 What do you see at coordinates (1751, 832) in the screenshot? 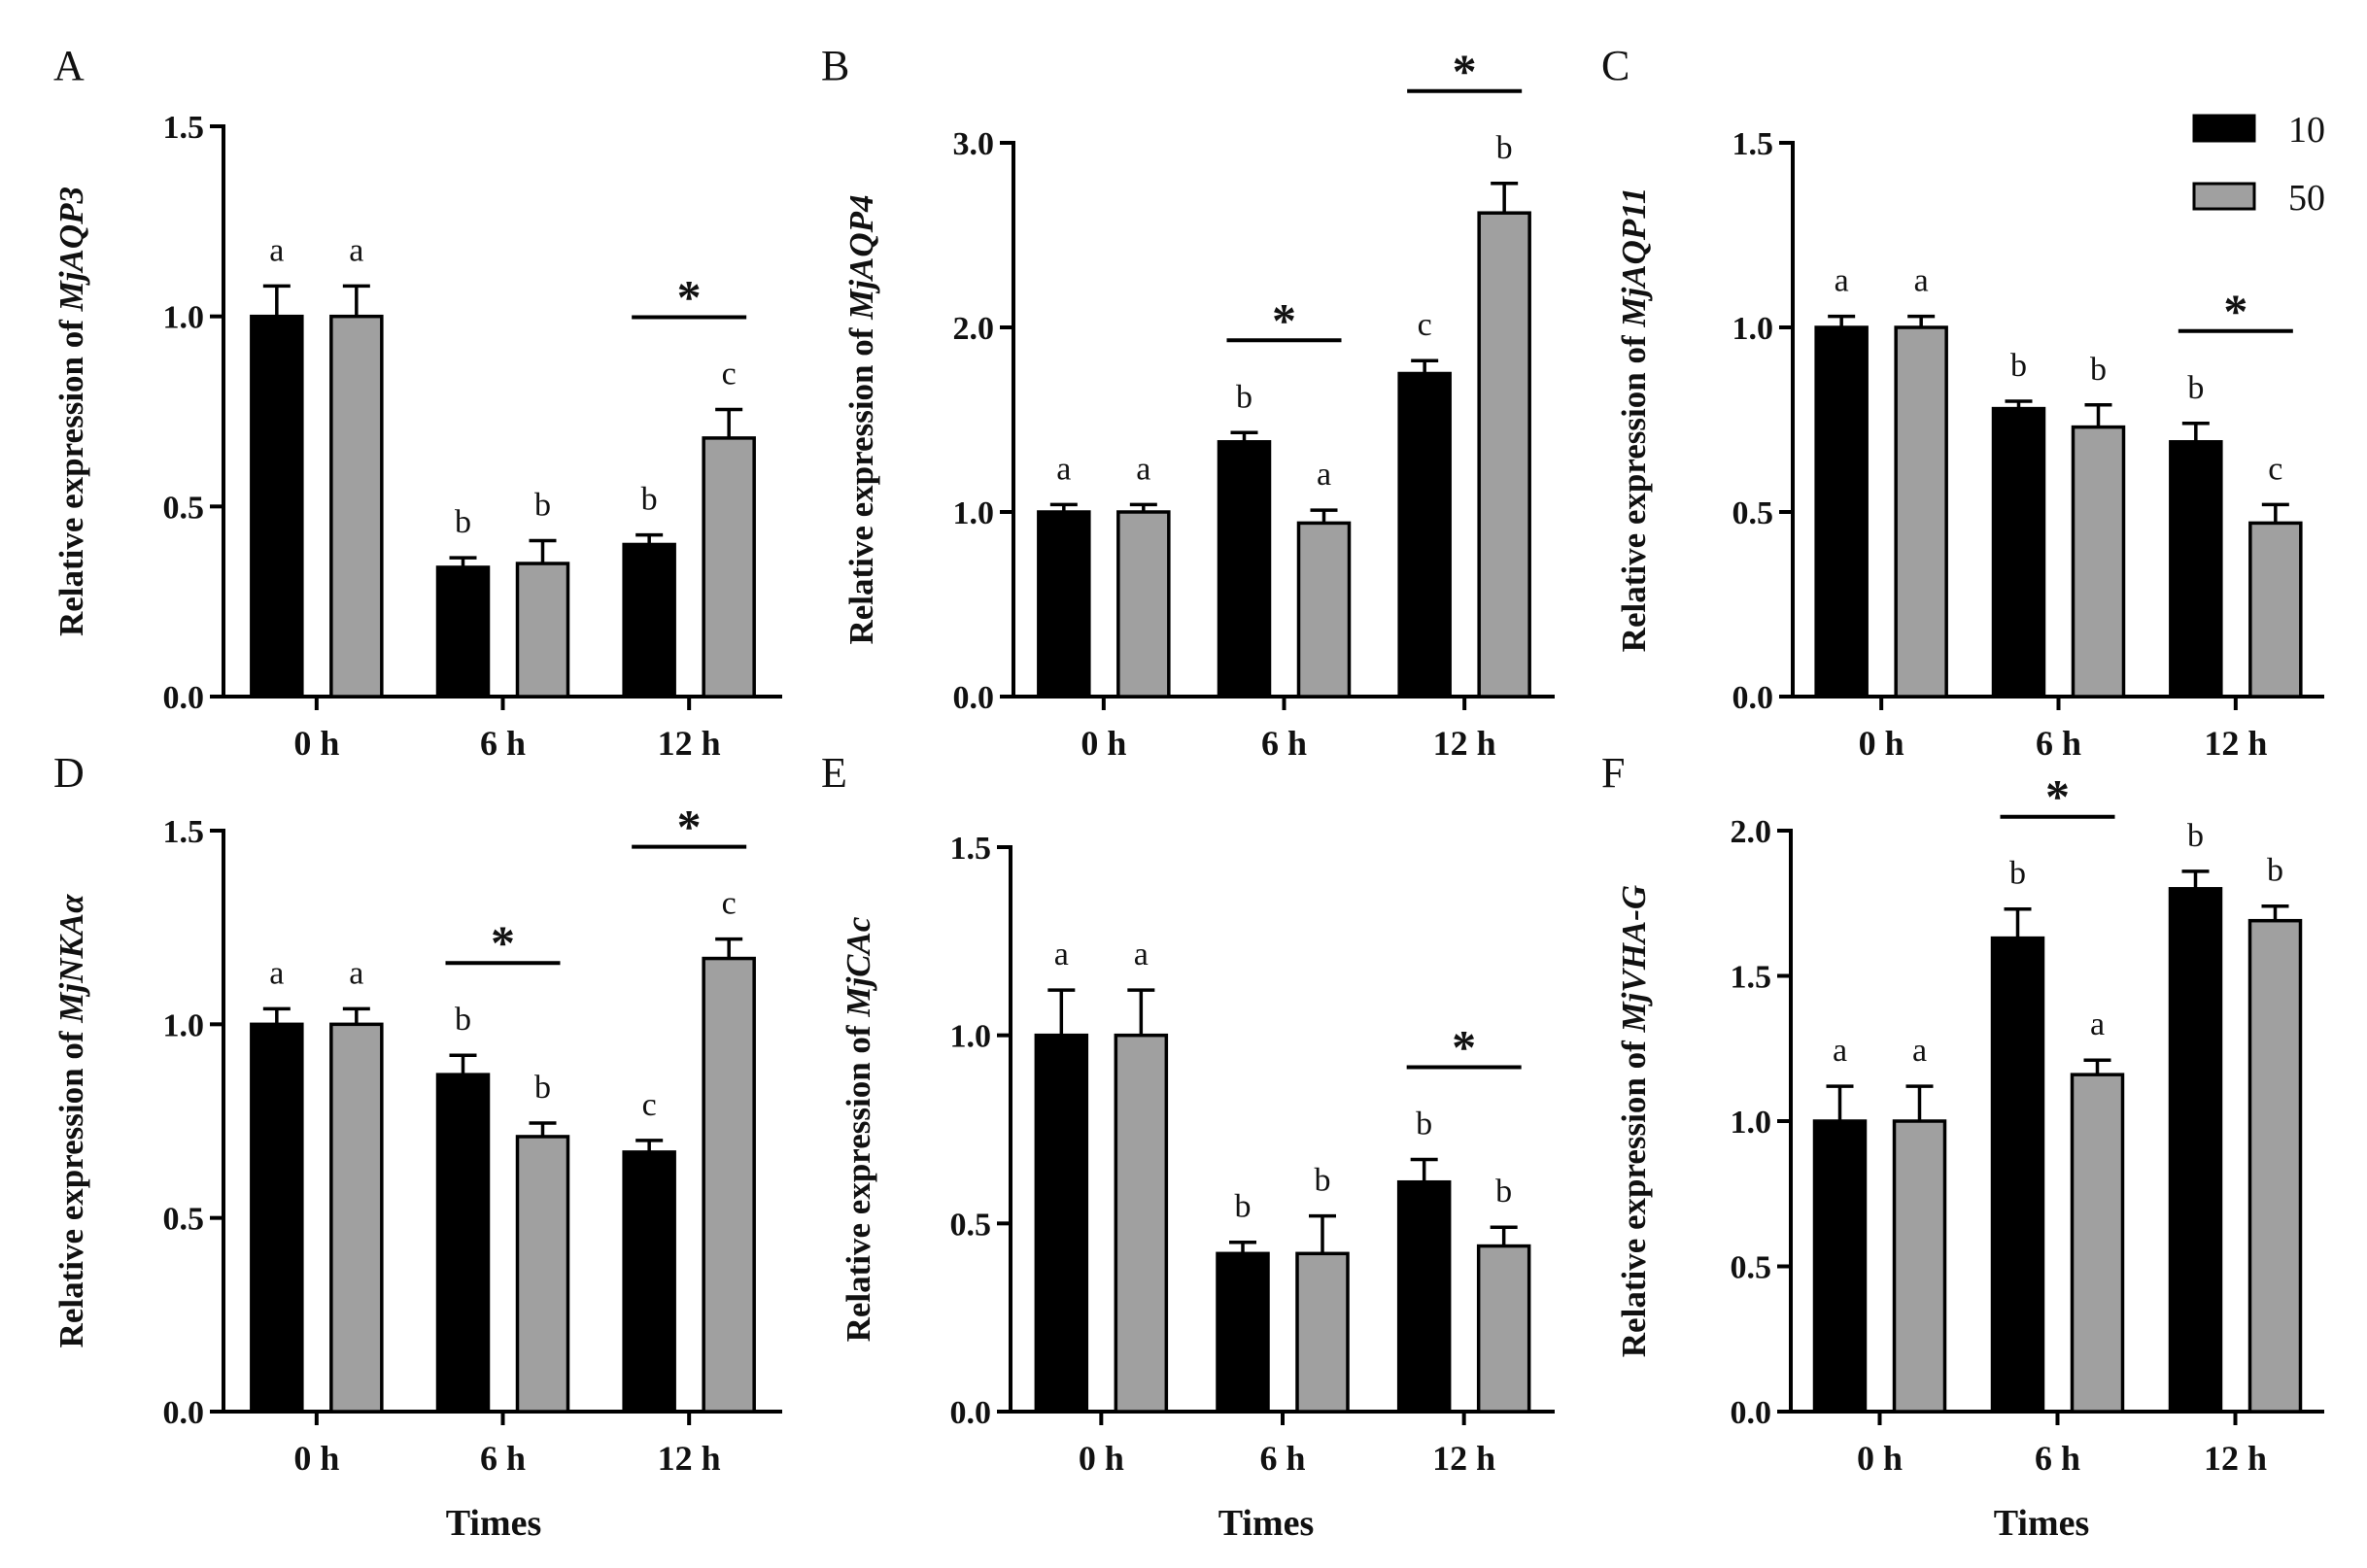
I see `y-tick-label: 2.0` at bounding box center [1751, 832].